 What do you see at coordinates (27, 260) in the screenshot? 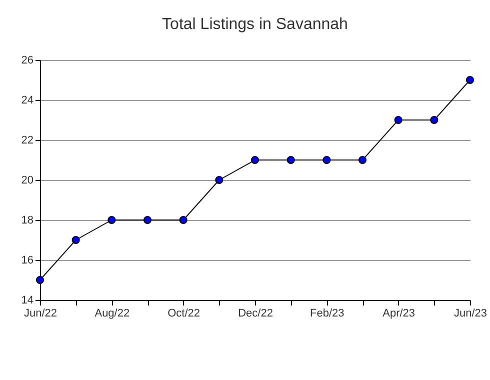
I see `y-tick-label: 16` at bounding box center [27, 260].